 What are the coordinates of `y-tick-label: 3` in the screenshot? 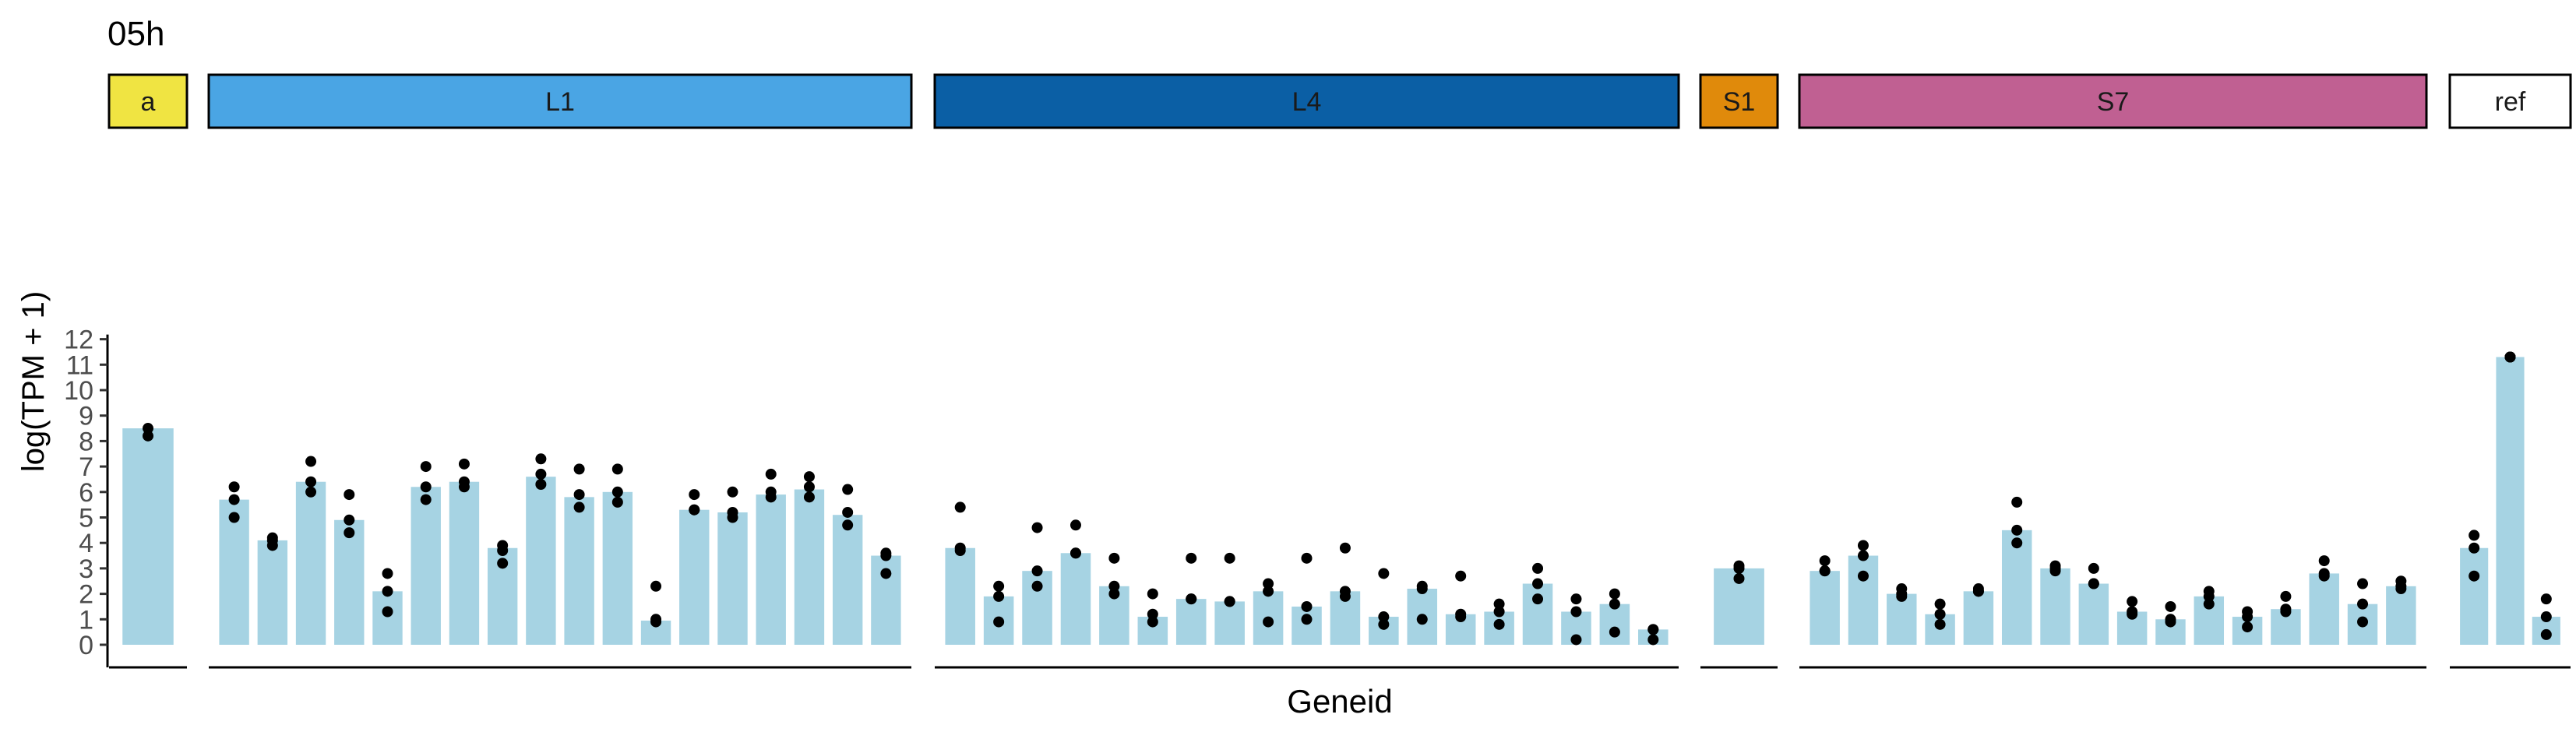 It's located at (86, 569).